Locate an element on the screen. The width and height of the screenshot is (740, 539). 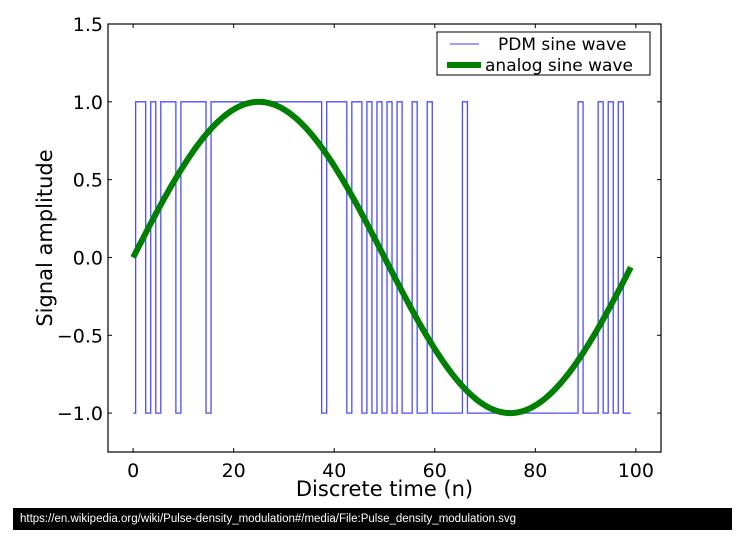
y-tick-label: 1.0 is located at coordinates (88, 103).